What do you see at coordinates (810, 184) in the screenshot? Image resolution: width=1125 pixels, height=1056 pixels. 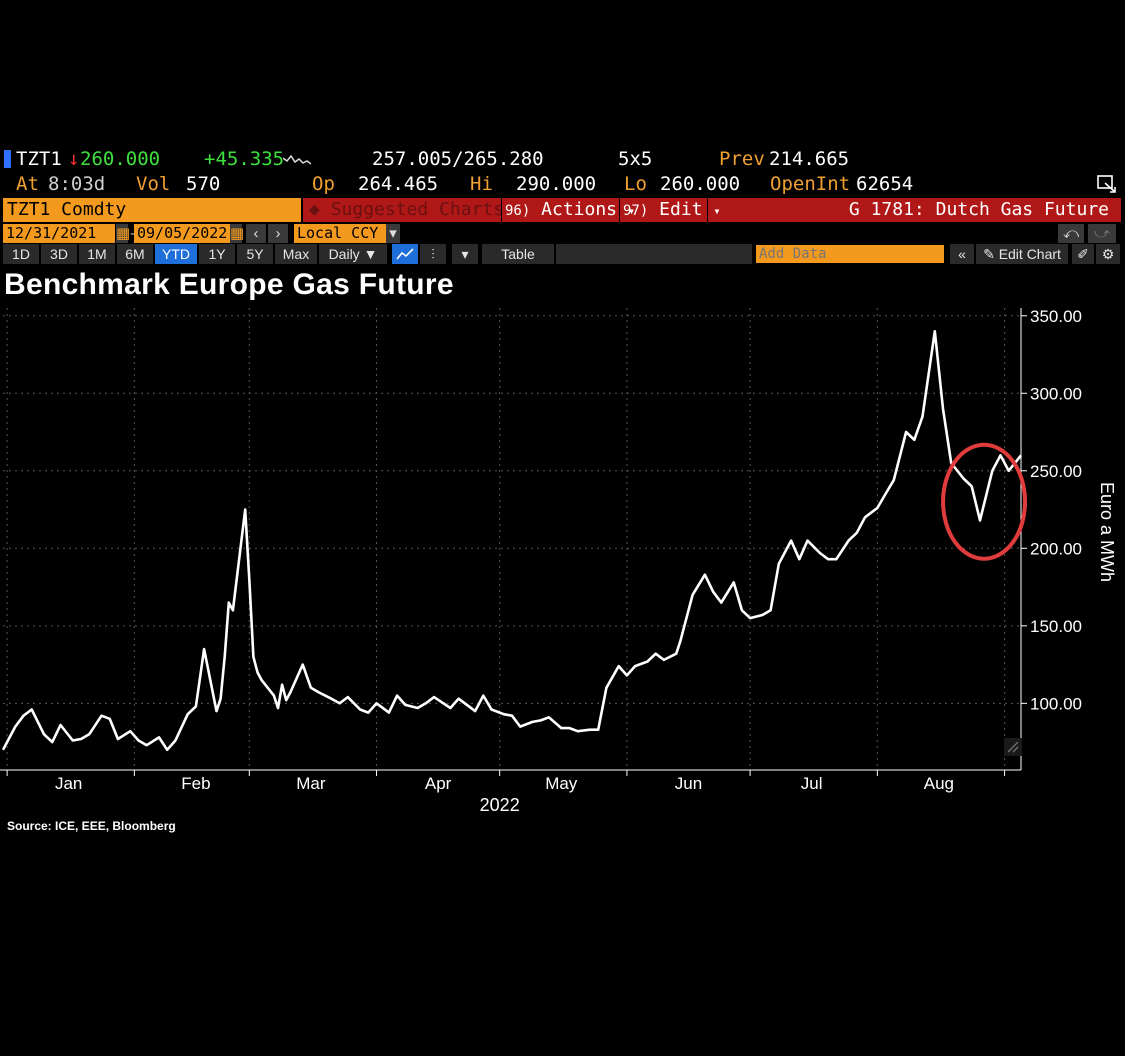 I see `openint-label: OpenInt` at bounding box center [810, 184].